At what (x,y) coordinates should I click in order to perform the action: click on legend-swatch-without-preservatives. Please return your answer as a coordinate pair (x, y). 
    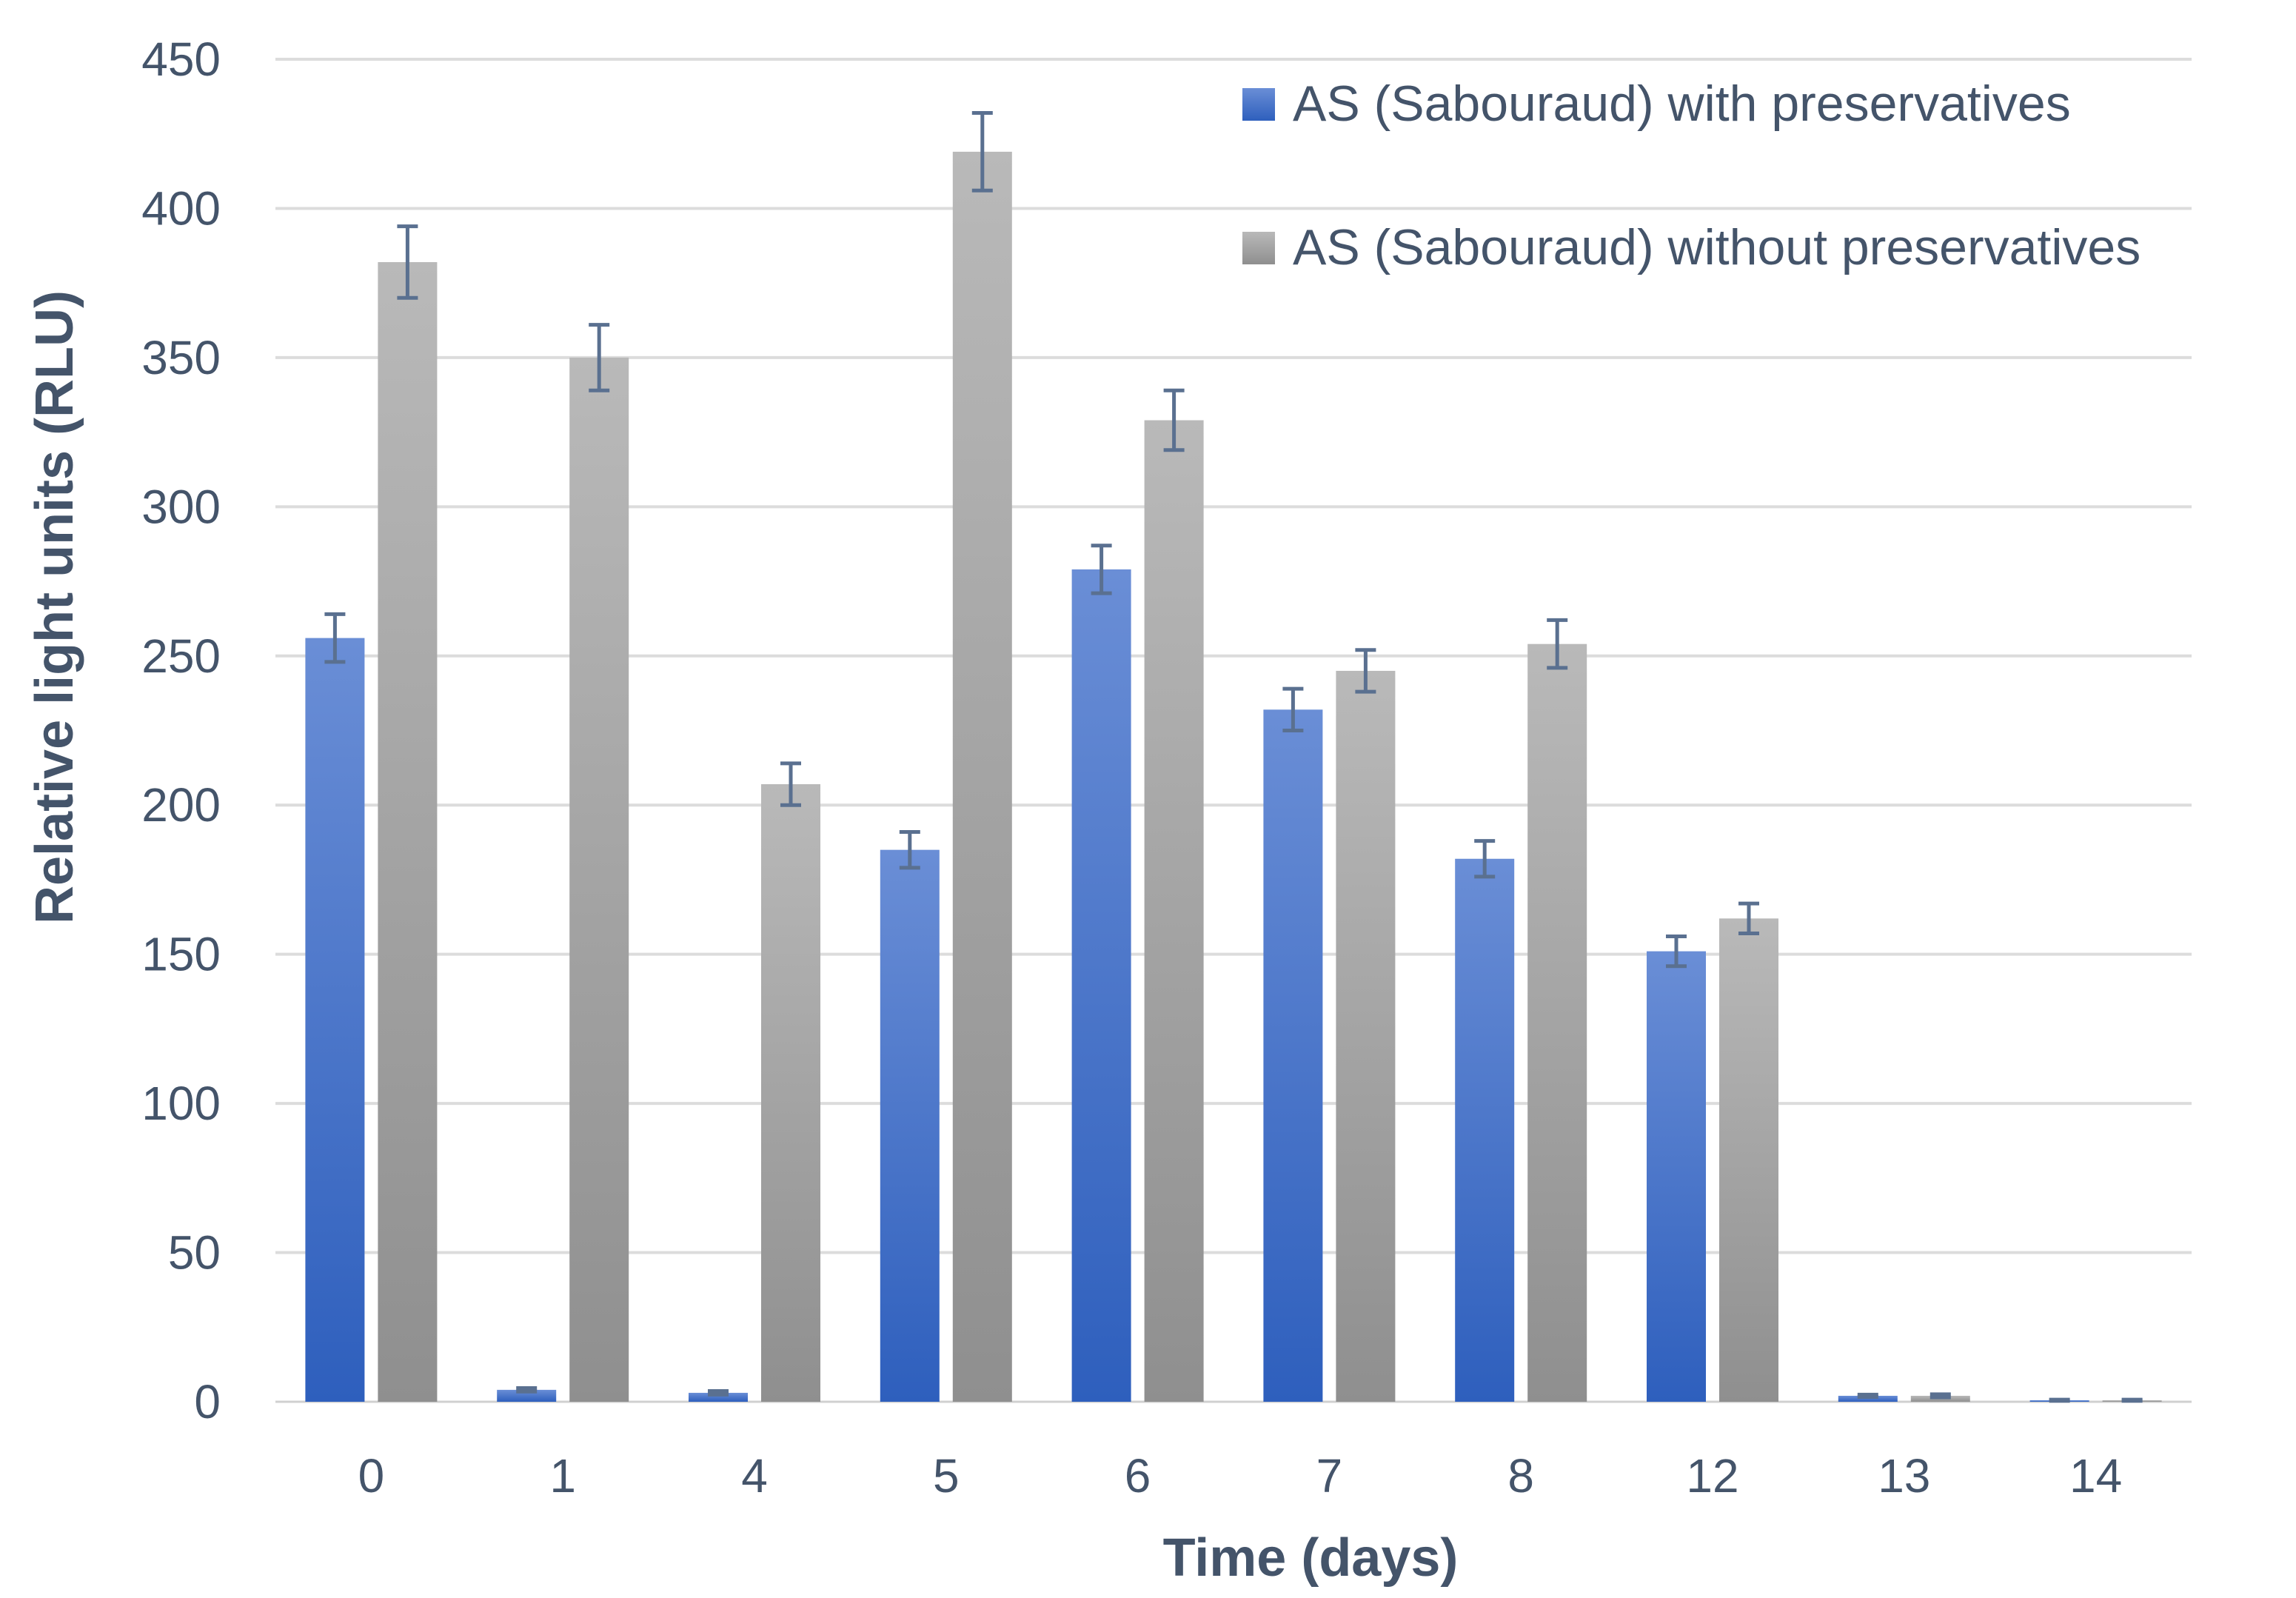
    Looking at the image, I should click on (1258, 248).